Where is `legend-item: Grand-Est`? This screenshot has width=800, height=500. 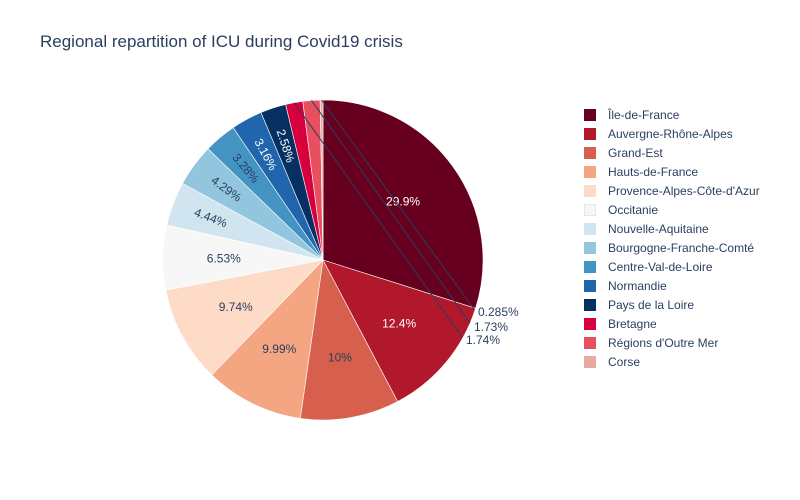 legend-item: Grand-Est is located at coordinates (672, 152).